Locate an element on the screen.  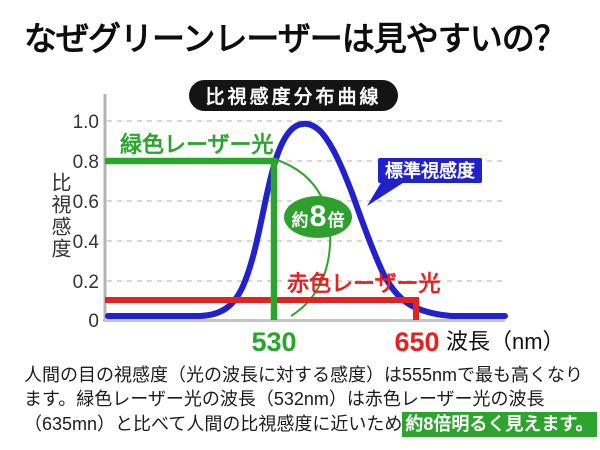
green-laser-label: 緑色レーザー光 is located at coordinates (197, 144).